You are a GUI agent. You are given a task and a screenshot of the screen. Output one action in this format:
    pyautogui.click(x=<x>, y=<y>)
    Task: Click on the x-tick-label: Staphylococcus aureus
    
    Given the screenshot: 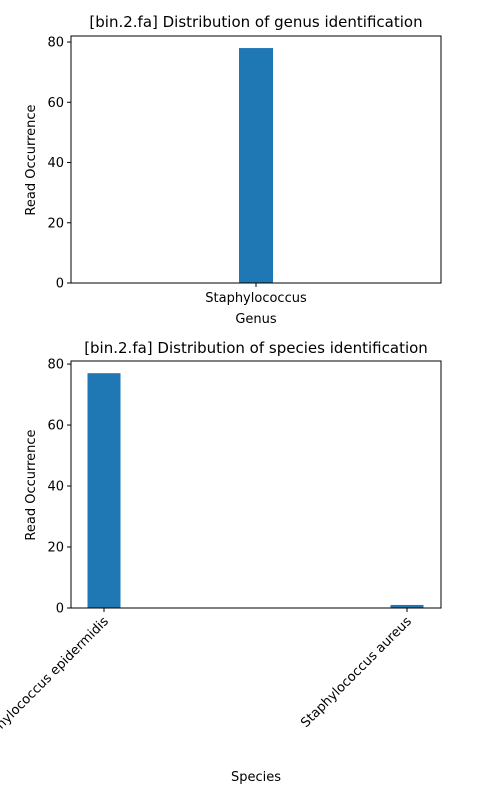 What is the action you would take?
    pyautogui.click(x=356, y=672)
    